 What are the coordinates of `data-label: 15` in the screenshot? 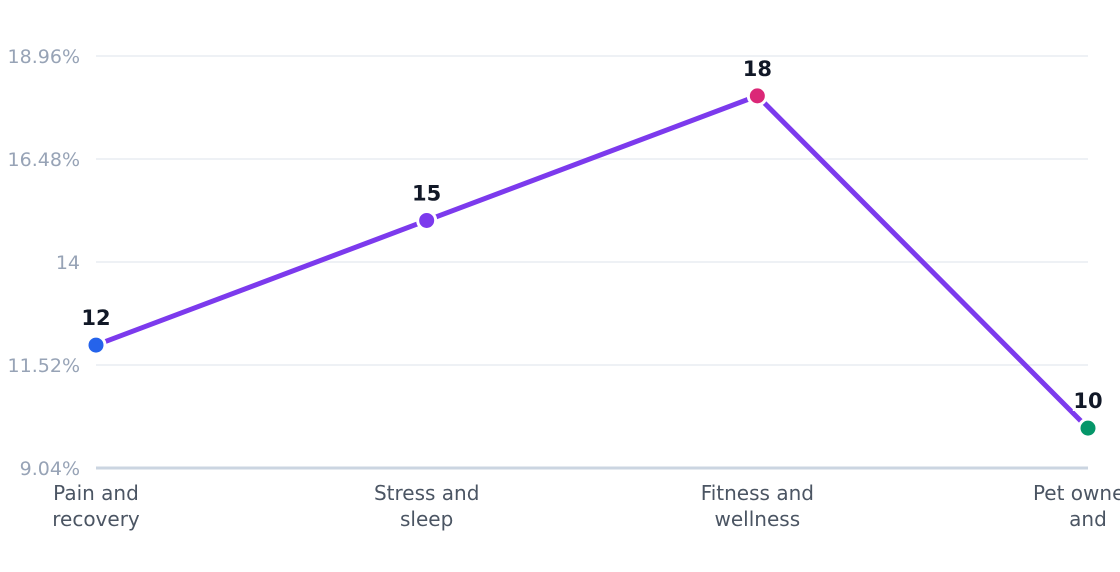 It's located at (426, 193).